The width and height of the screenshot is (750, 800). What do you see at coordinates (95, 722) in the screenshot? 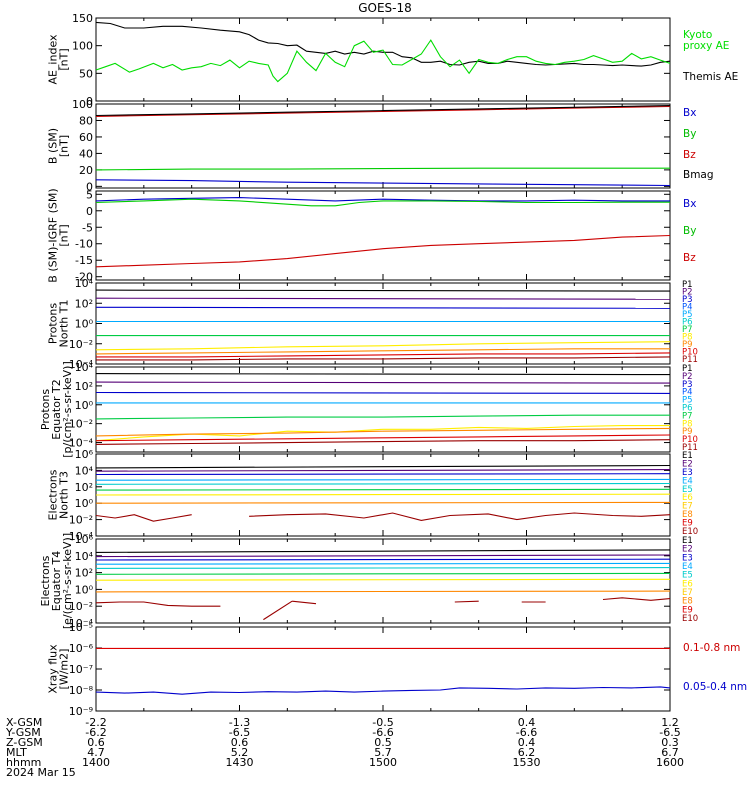
I see `x-row-value: -2.2` at bounding box center [95, 722].